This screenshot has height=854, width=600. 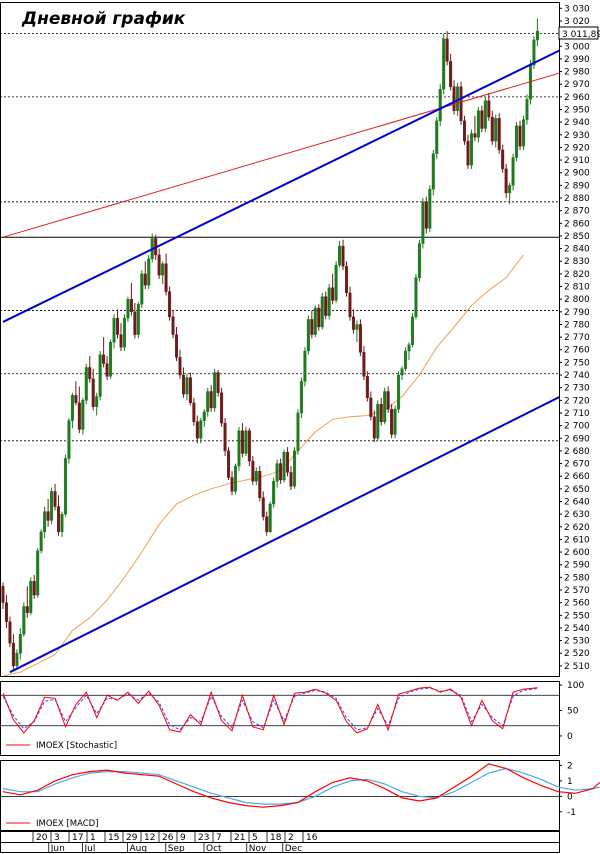 What do you see at coordinates (203, 838) in the screenshot?
I see `day-tick-label: 23` at bounding box center [203, 838].